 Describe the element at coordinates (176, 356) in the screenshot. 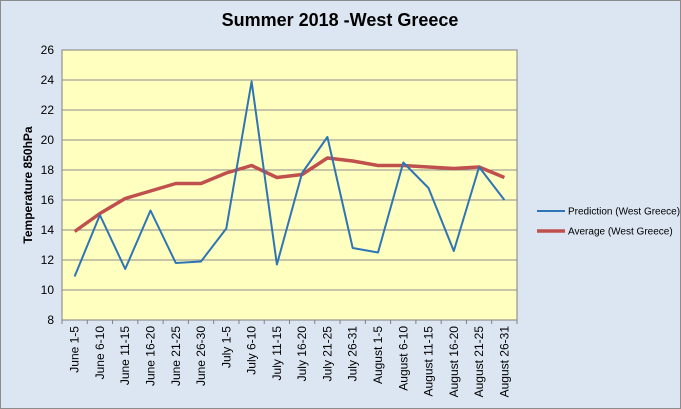

I see `x-tick-label: June 21-25` at that location.